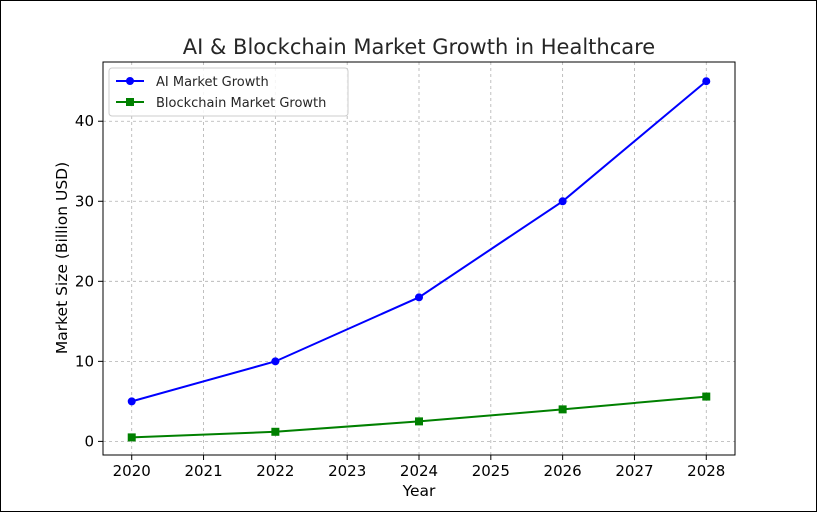  Describe the element at coordinates (419, 491) in the screenshot. I see `x-axis-label: Year` at that location.